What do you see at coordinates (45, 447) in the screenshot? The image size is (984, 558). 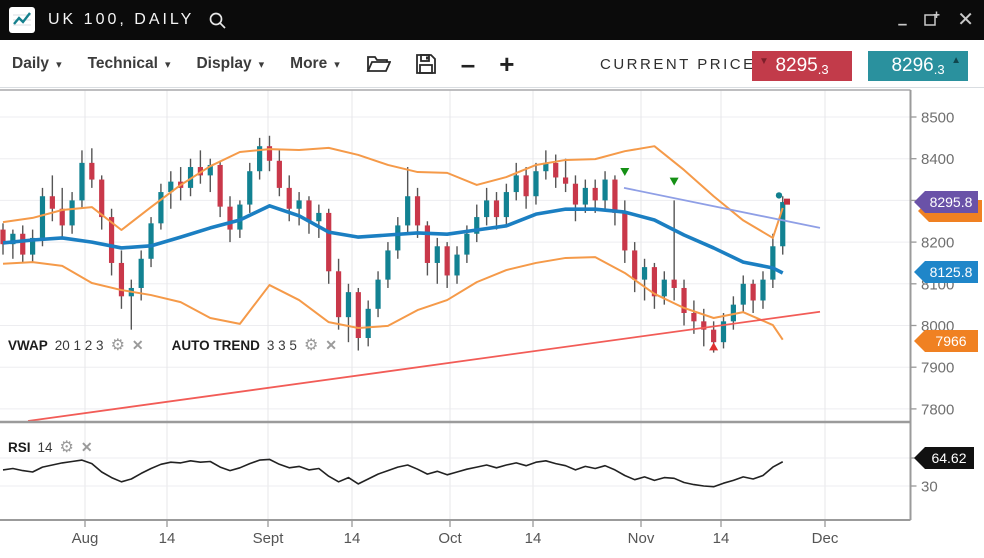 I see `rsi-params: 14` at bounding box center [45, 447].